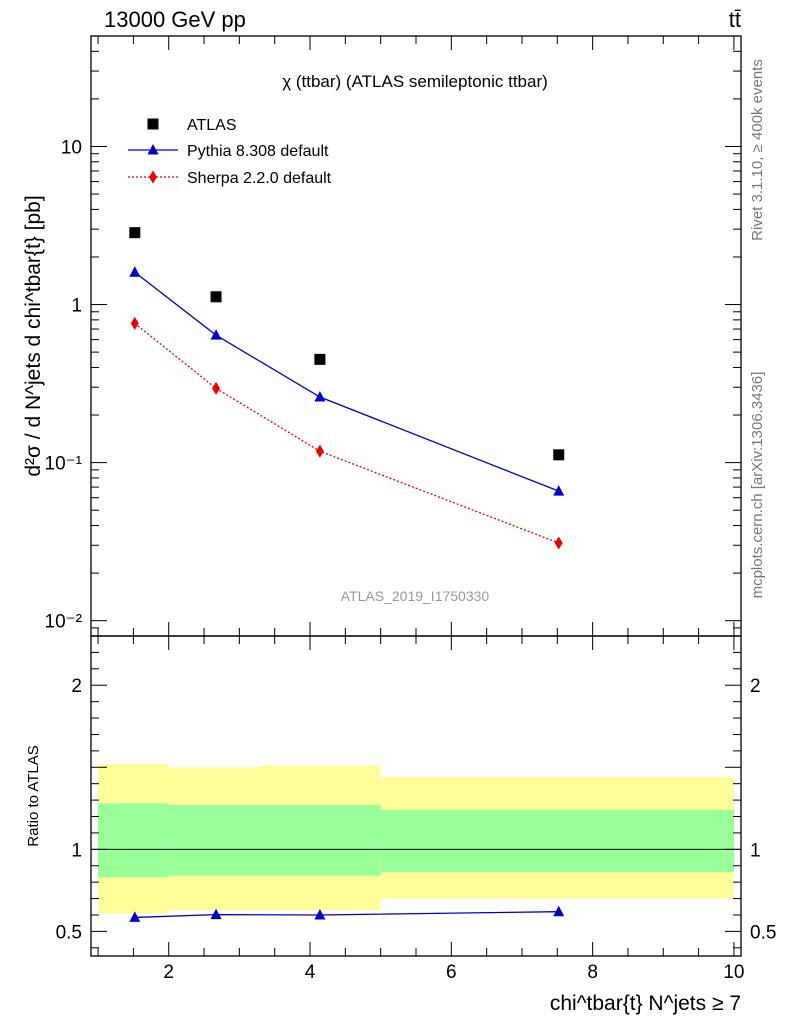 This screenshot has height=1024, width=786. What do you see at coordinates (76, 686) in the screenshot?
I see `ratio-y-tick-label-left: 2` at bounding box center [76, 686].